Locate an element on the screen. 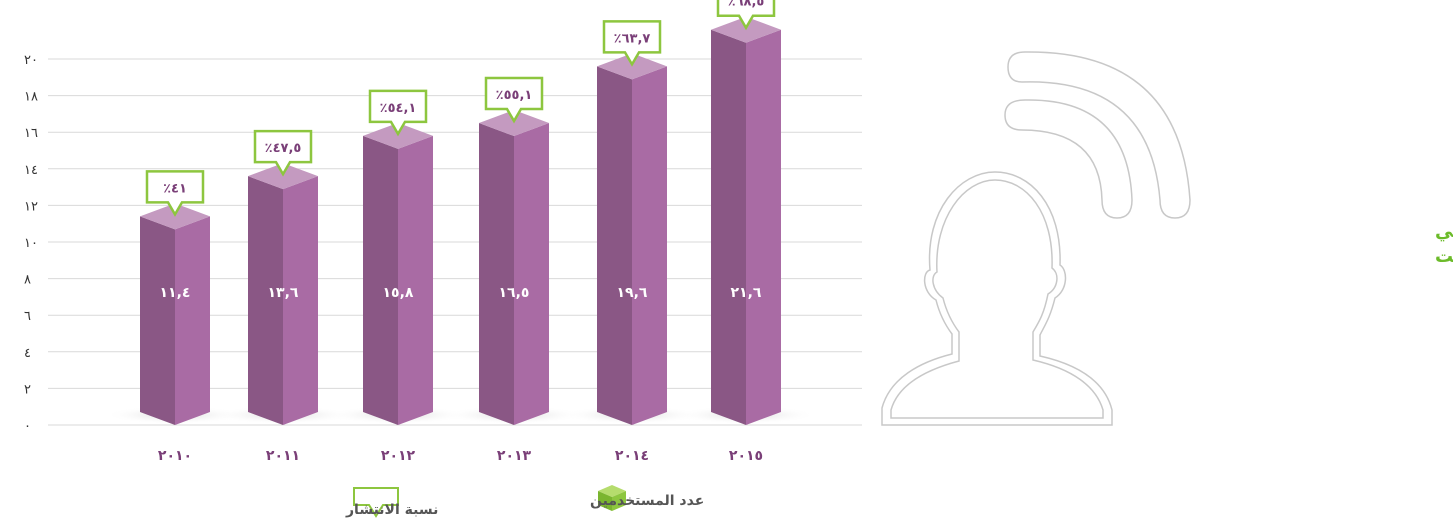 The height and width of the screenshot is (521, 1453). y-tick-label: ٢٠ is located at coordinates (31, 60).